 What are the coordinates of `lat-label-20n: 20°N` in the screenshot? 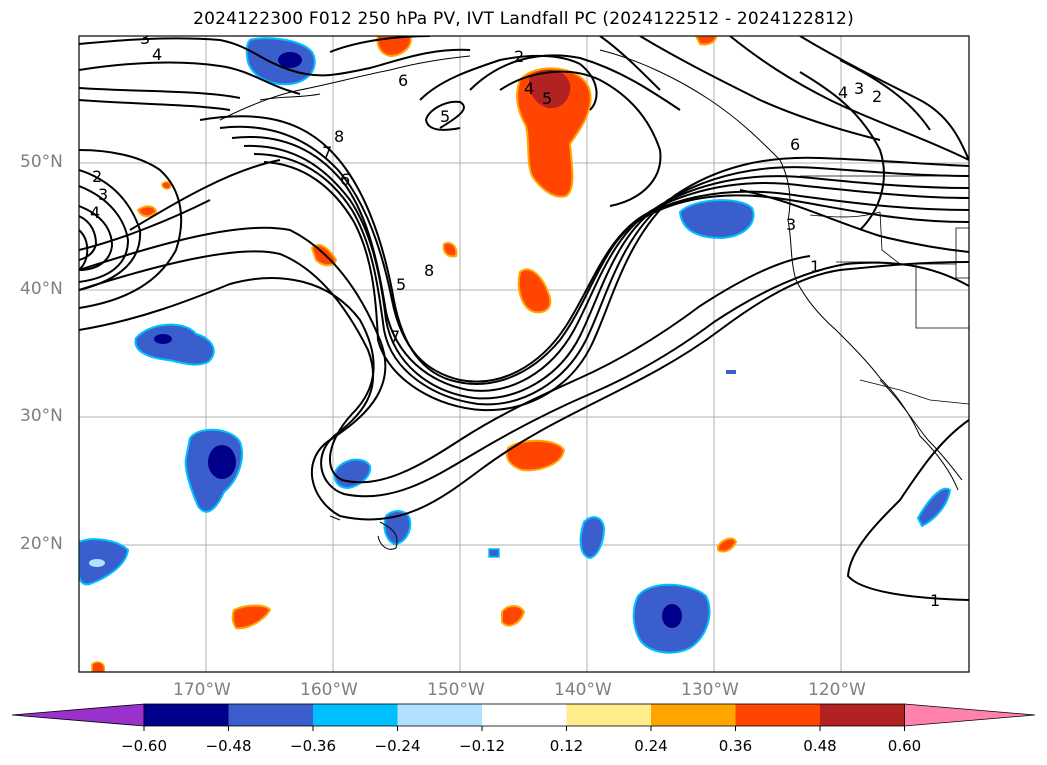 It's located at (41, 544).